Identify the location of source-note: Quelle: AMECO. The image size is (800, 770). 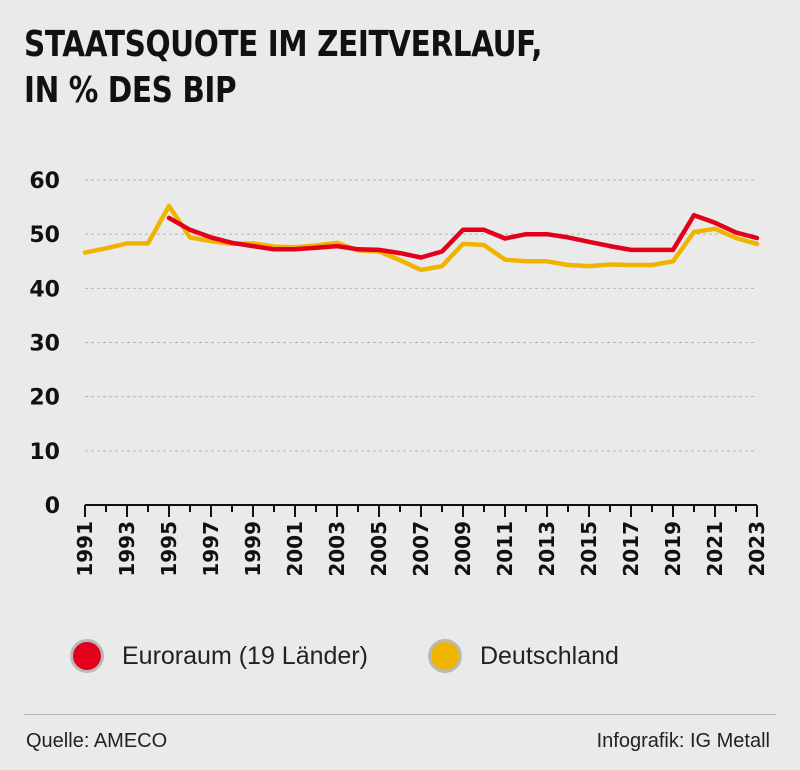
(97, 741).